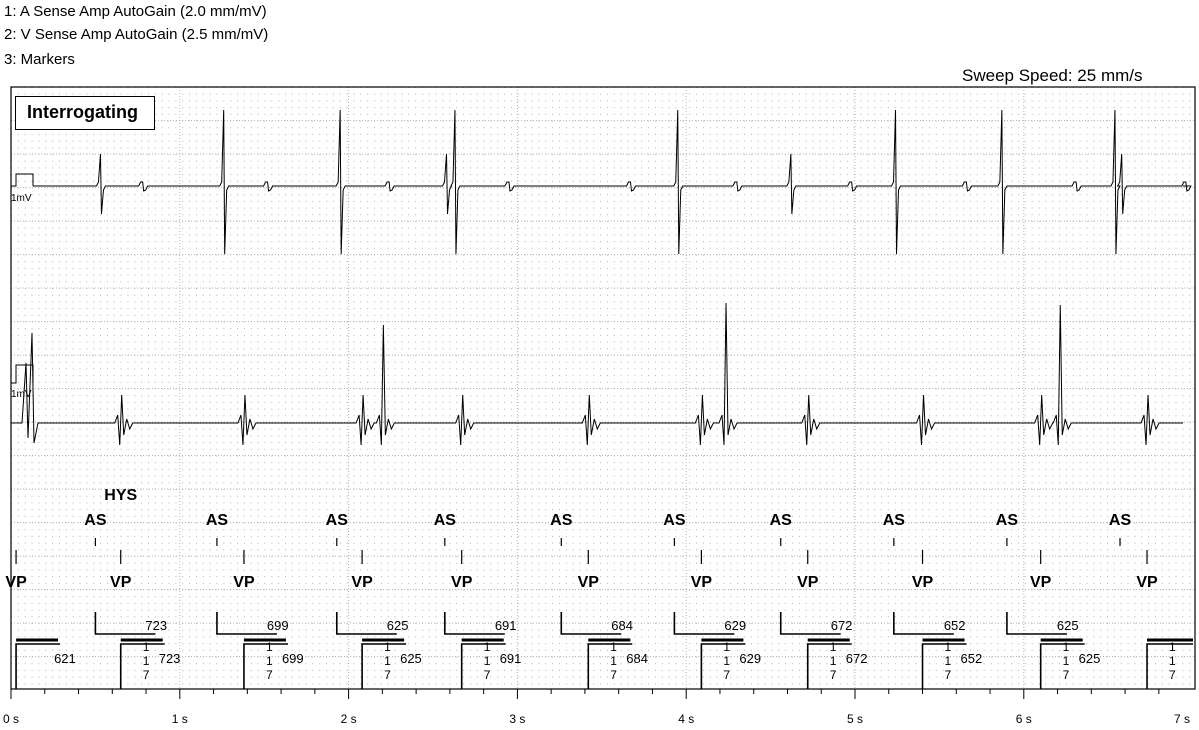 The image size is (1199, 730). What do you see at coordinates (180, 719) in the screenshot?
I see `time-axis-label: 1 s` at bounding box center [180, 719].